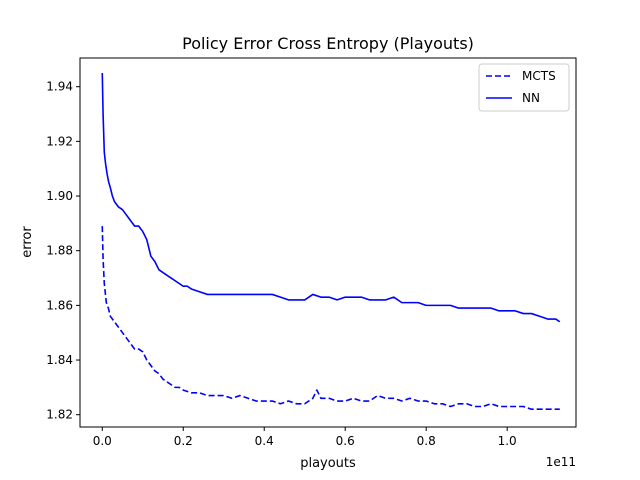 This screenshot has width=640, height=480. Describe the element at coordinates (59, 141) in the screenshot. I see `y-tick-label: 1.92` at that location.